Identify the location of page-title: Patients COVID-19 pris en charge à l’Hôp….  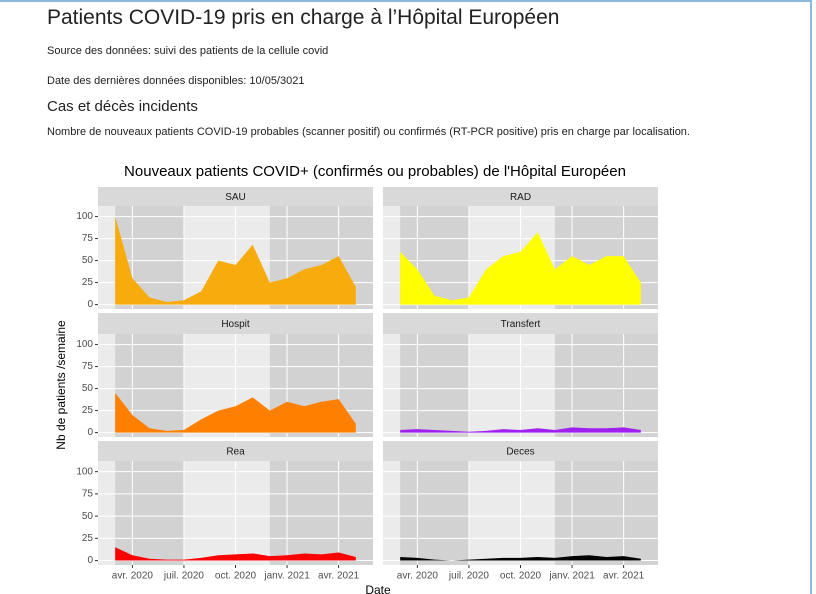
(303, 17).